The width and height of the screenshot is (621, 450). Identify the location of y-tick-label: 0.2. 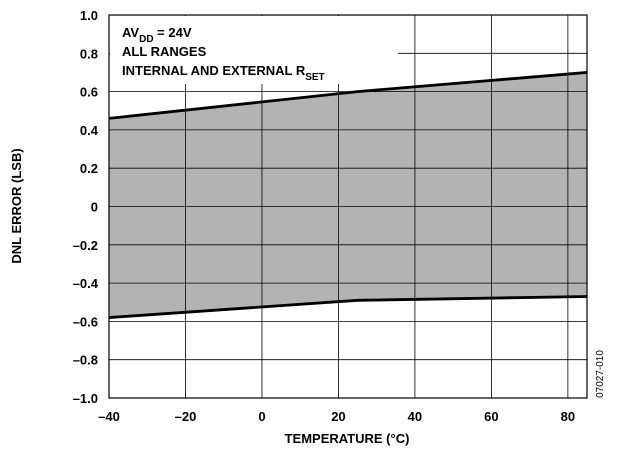
(89, 168).